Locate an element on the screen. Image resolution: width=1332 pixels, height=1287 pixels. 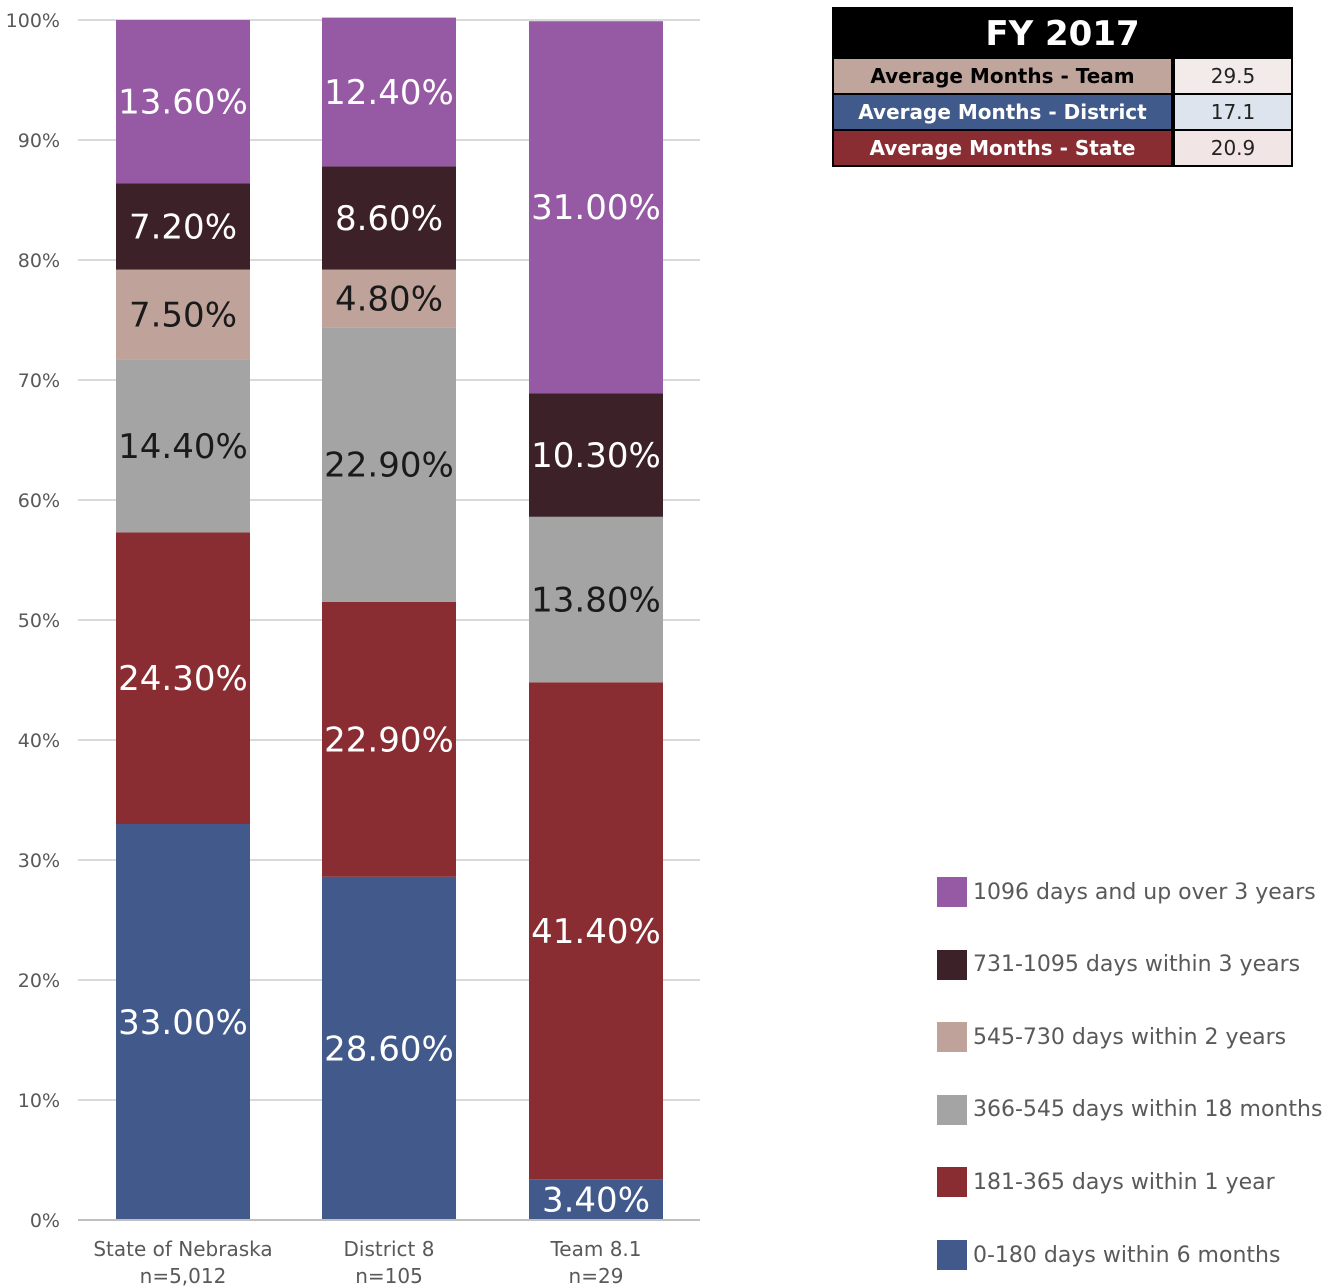
legend-item: 366-545 days within 18 months is located at coordinates (1129, 1110).